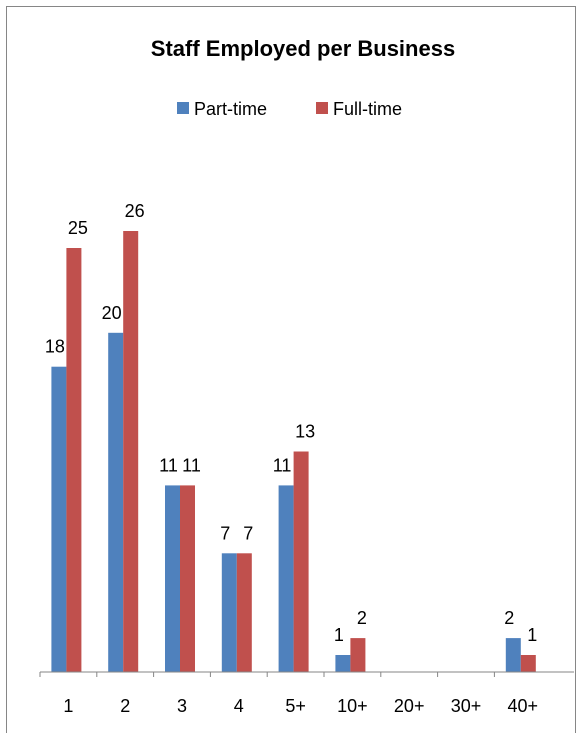  Describe the element at coordinates (248, 533) in the screenshot. I see `data-label-full-time-4: 7` at that location.